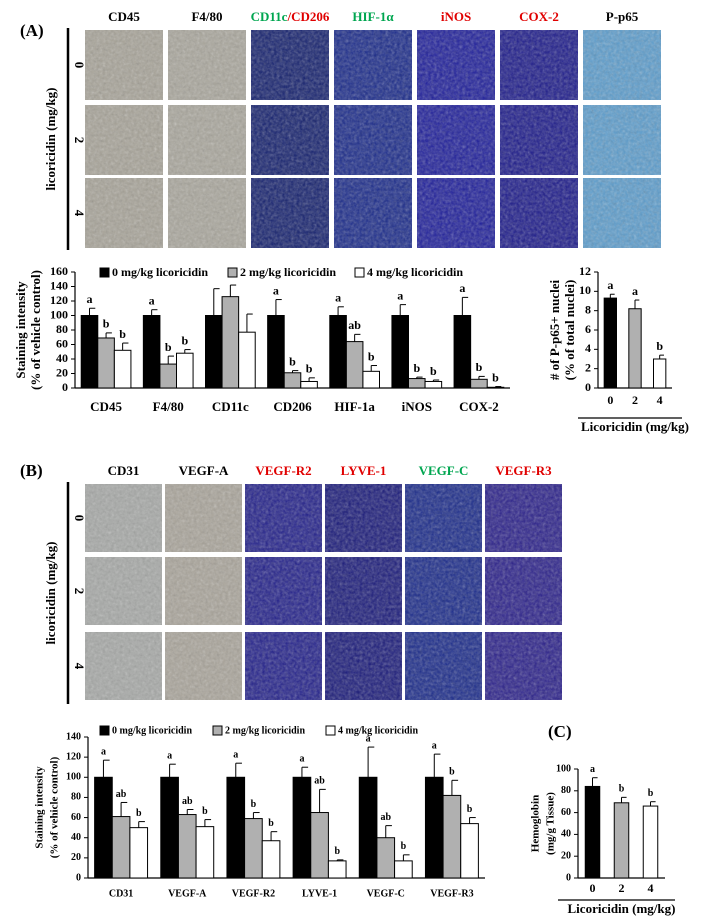 The image size is (710, 924). What do you see at coordinates (444, 470) in the screenshot?
I see `label-part: VEGF-C` at bounding box center [444, 470].